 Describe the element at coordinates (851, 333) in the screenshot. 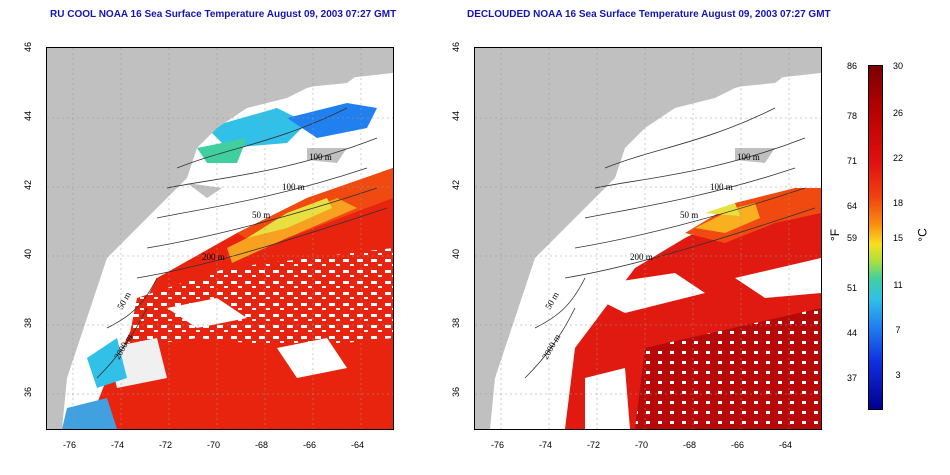

I see `fahrenheit-tick: 44` at that location.